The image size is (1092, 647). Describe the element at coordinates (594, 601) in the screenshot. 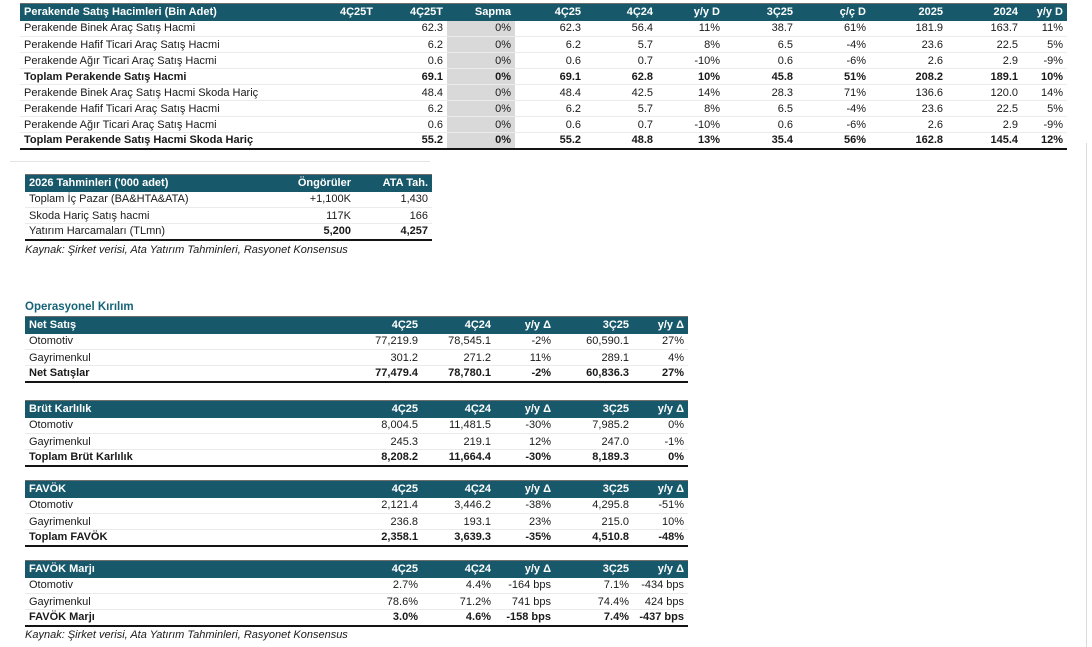

I see `cell: 74.4%` at that location.